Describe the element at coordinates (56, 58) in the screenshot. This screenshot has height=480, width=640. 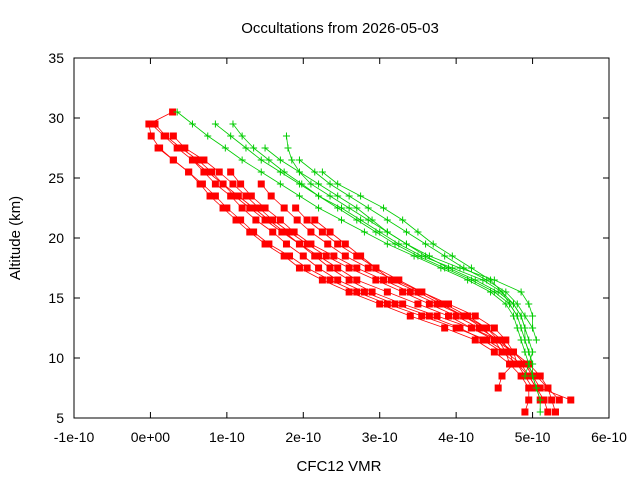
I see `y-tick-label: 35` at that location.